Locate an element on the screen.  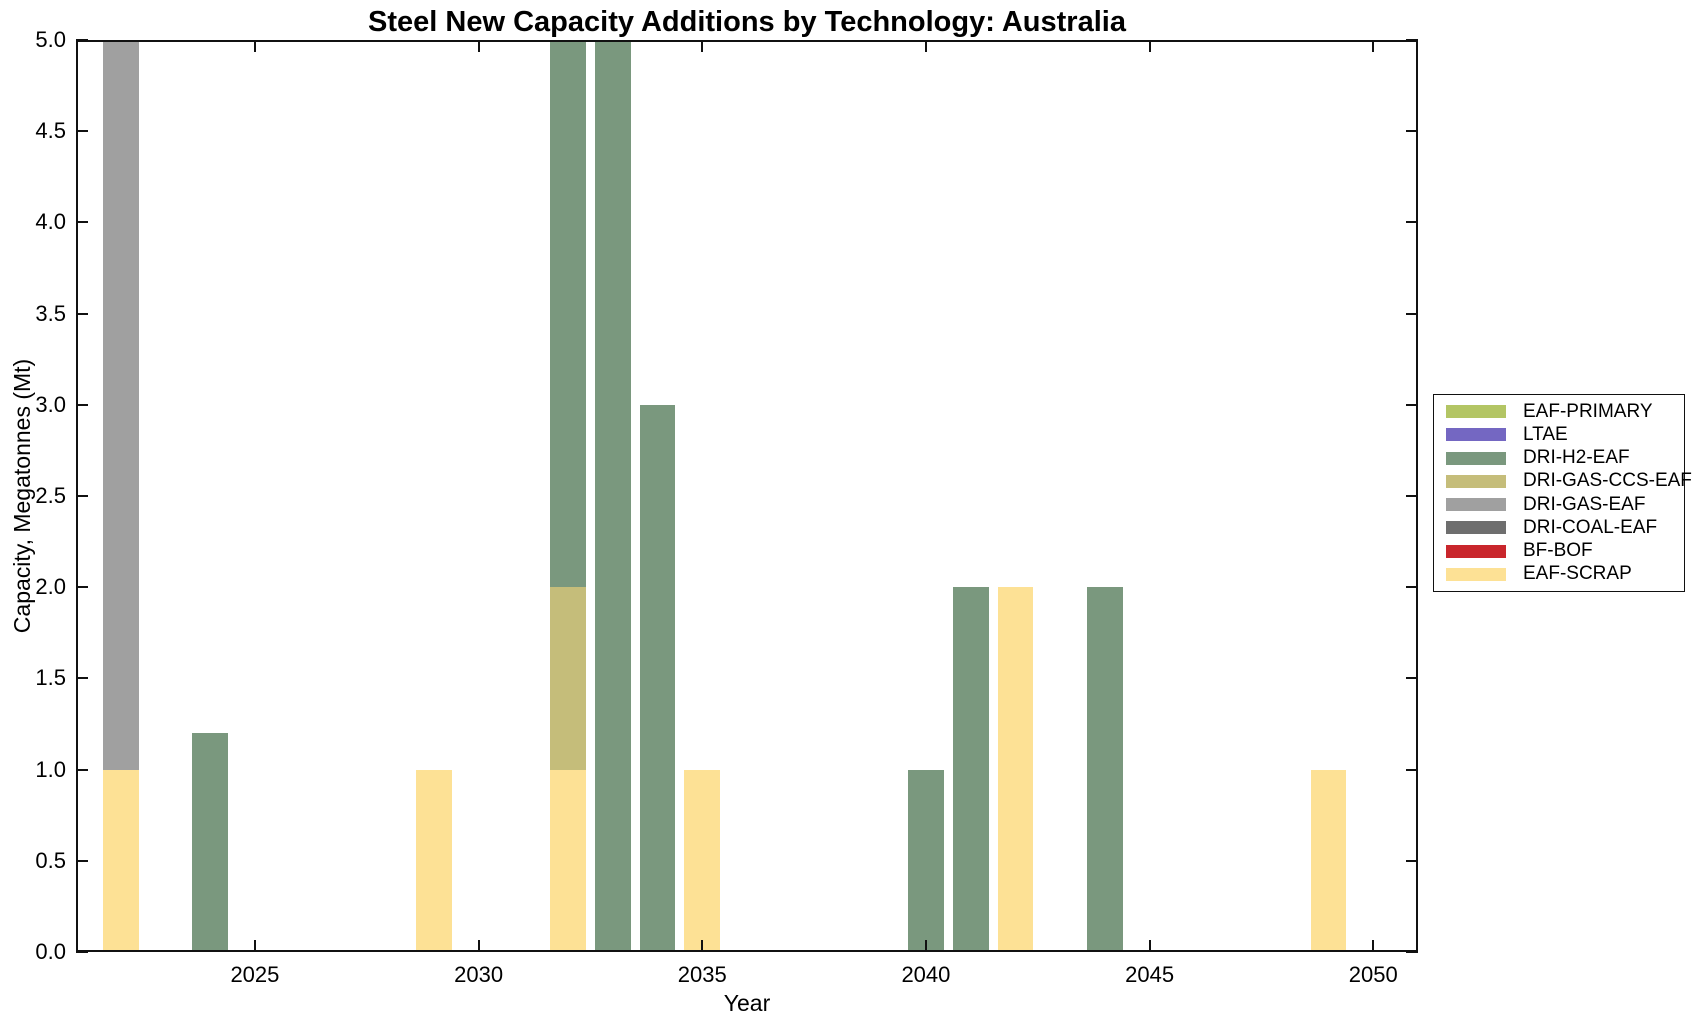
y-tick-label: 2.5 is located at coordinates (50, 495).